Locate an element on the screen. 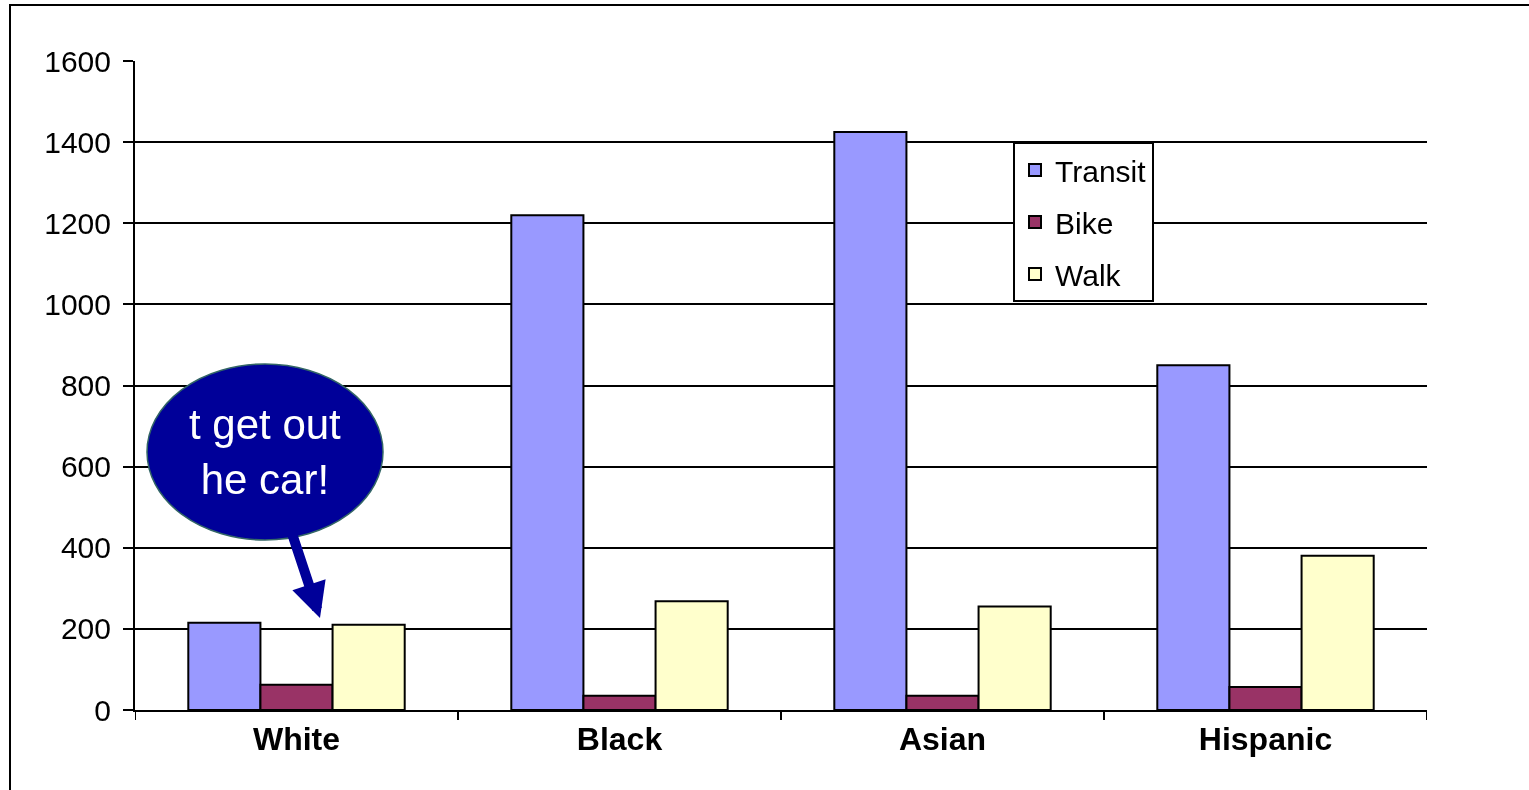 The height and width of the screenshot is (790, 1529). legend-label: Bike is located at coordinates (1084, 223).